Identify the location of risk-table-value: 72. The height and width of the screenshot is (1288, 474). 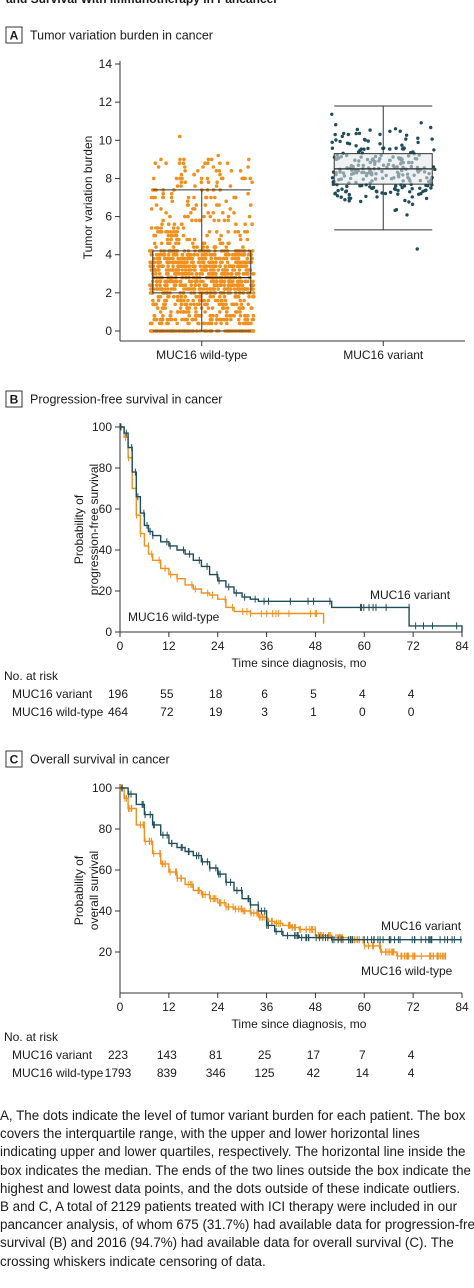
(167, 712).